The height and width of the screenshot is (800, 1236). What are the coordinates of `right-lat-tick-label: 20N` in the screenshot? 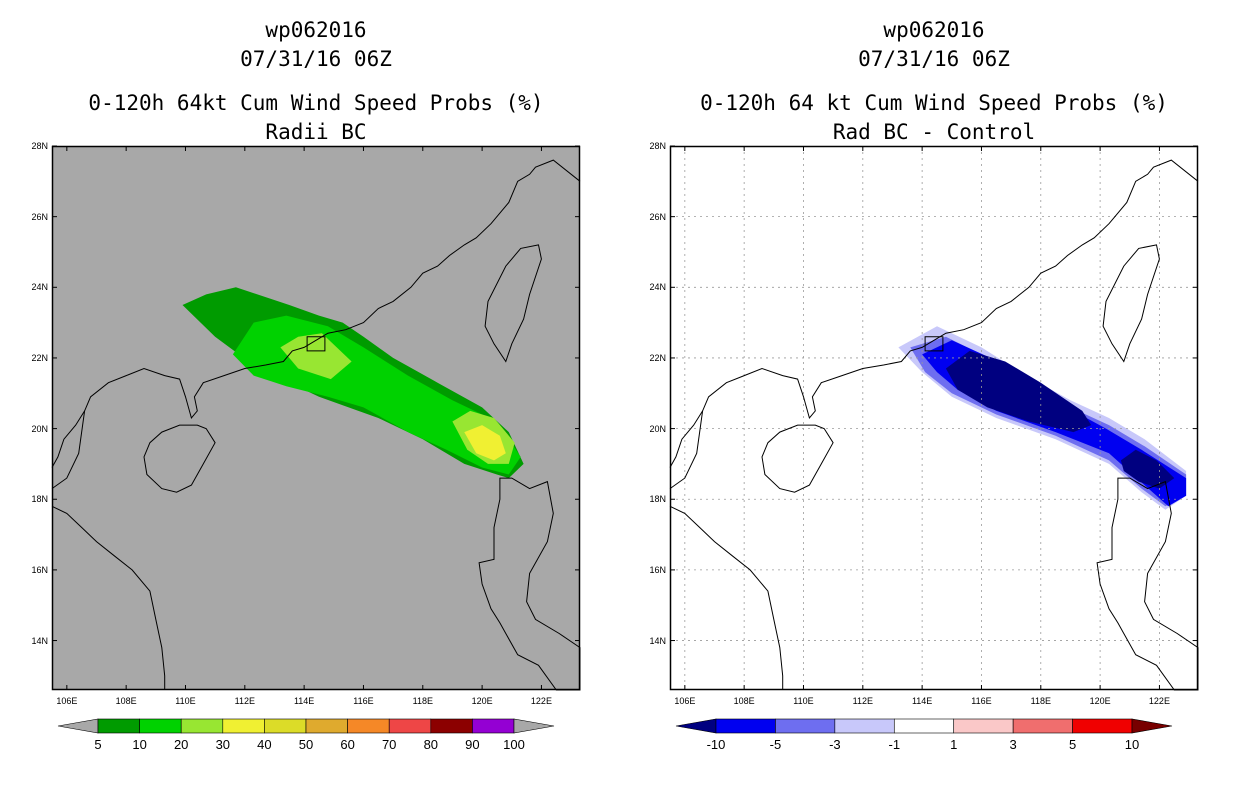 It's located at (657, 428).